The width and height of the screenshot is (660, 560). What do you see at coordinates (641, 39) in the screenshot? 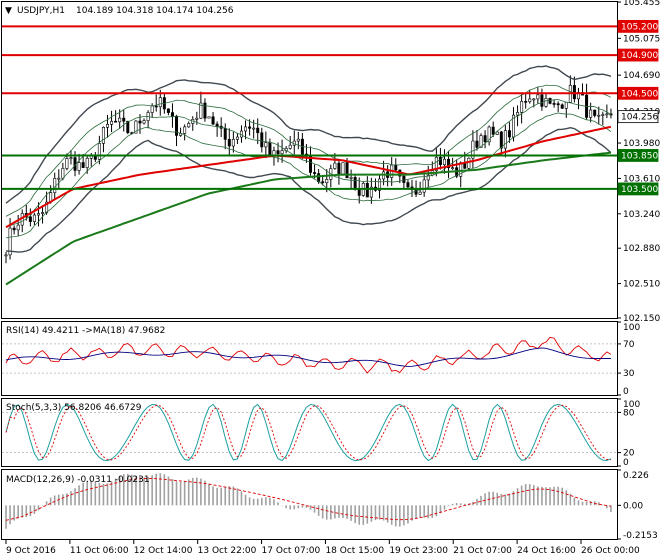
I see `price-tick-label: 105.075` at bounding box center [641, 39].